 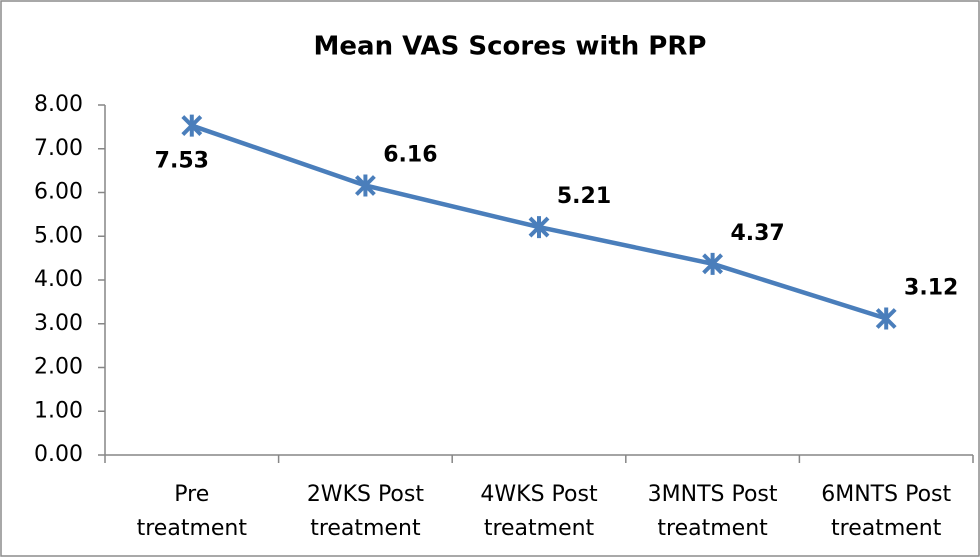 What do you see at coordinates (757, 233) in the screenshot?
I see `data-label: 4.37` at bounding box center [757, 233].